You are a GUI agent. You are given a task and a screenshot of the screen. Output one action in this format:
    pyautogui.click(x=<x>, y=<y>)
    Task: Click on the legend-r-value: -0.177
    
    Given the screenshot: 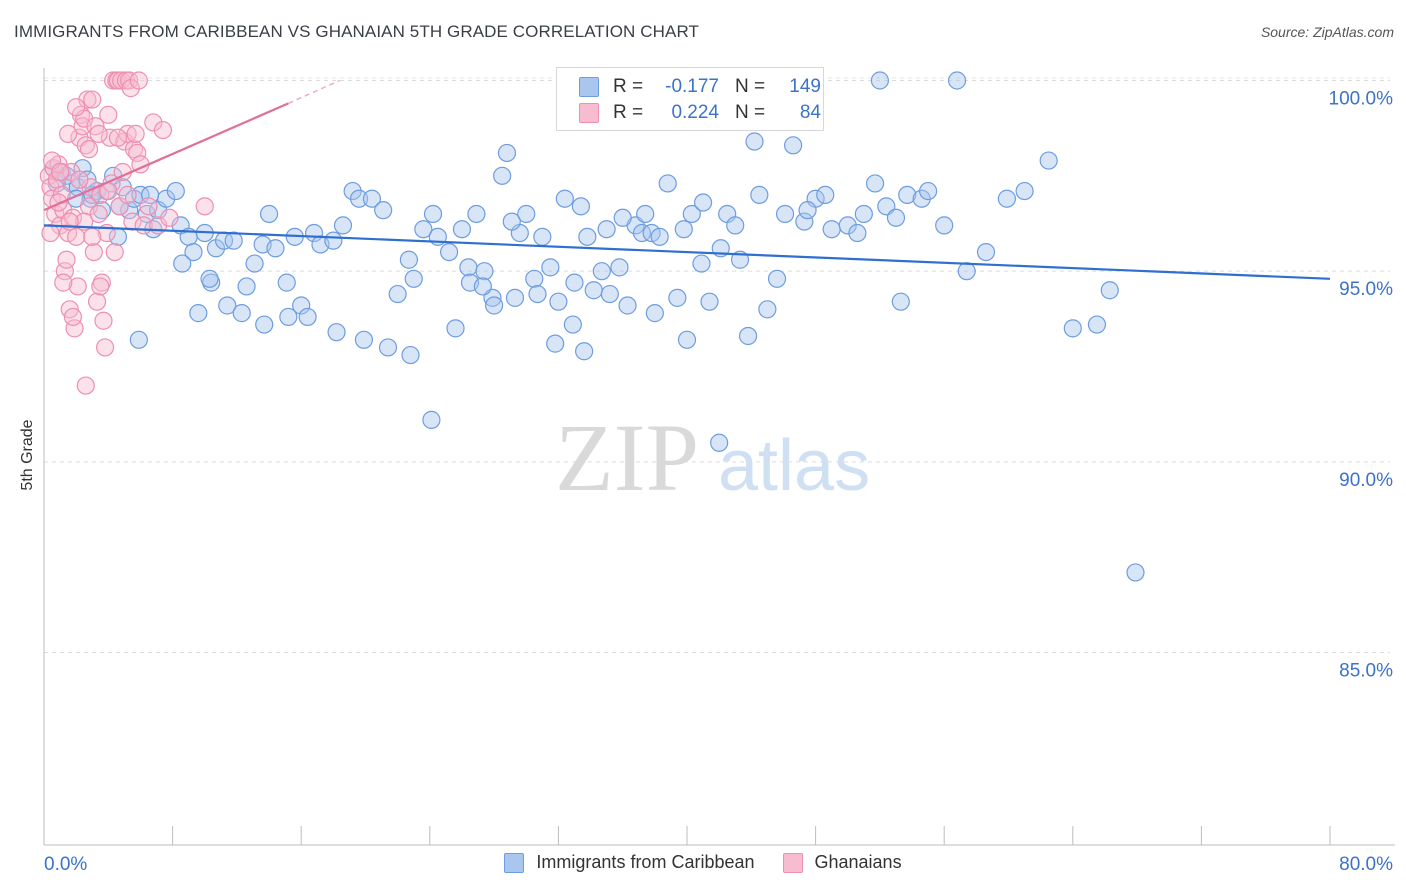 What is the action you would take?
    pyautogui.click(x=692, y=86)
    